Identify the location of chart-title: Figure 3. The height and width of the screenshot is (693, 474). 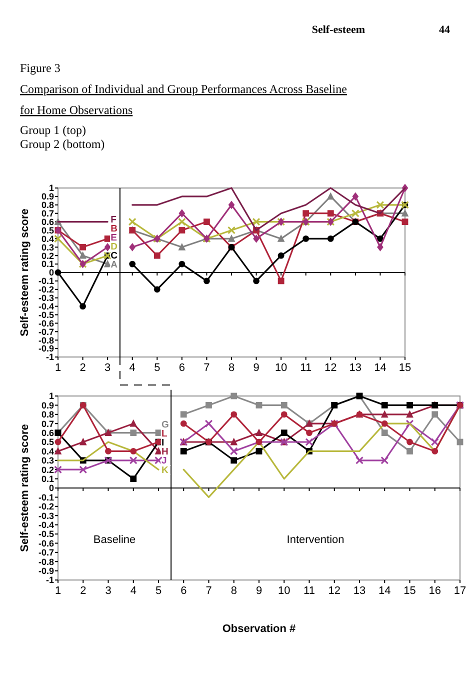
(40, 68).